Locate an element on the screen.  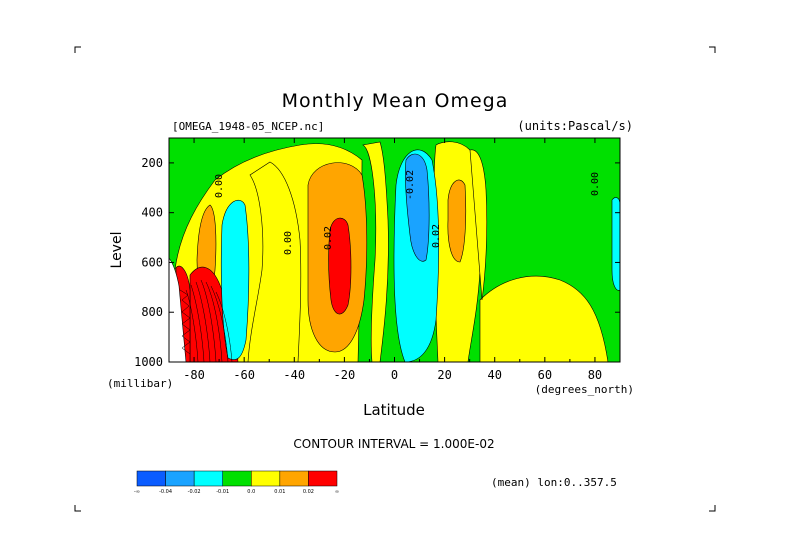
contour-lines is located at coordinates (206, 320).